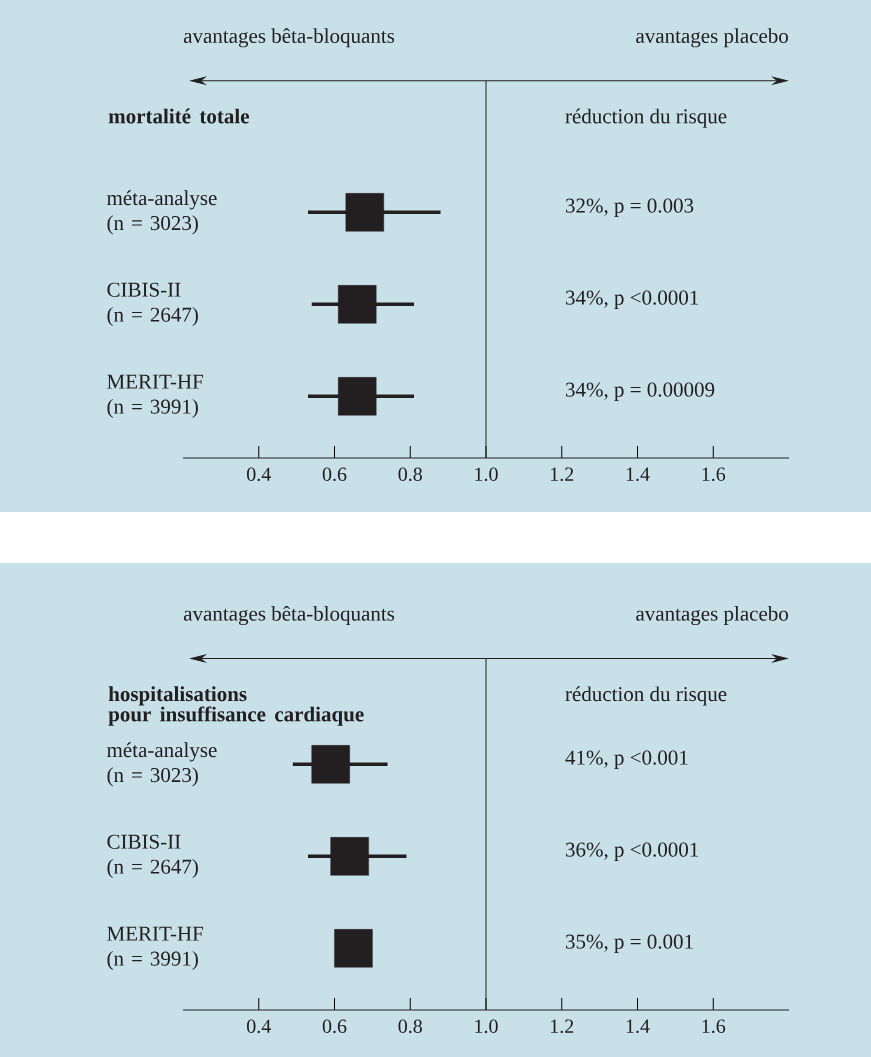 This screenshot has height=1057, width=871. What do you see at coordinates (629, 207) in the screenshot?
I see `annotation: 32%, p = 0.003` at bounding box center [629, 207].